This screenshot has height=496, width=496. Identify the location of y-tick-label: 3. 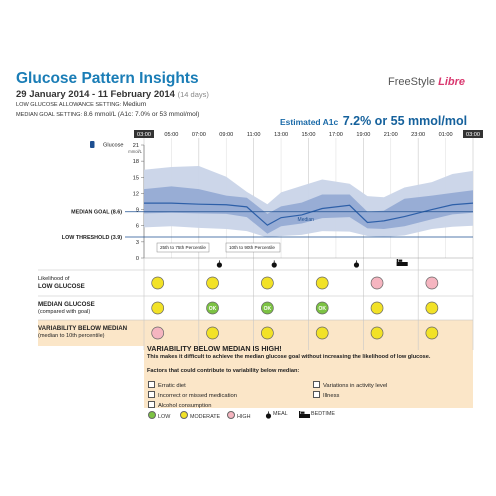
(137, 243).